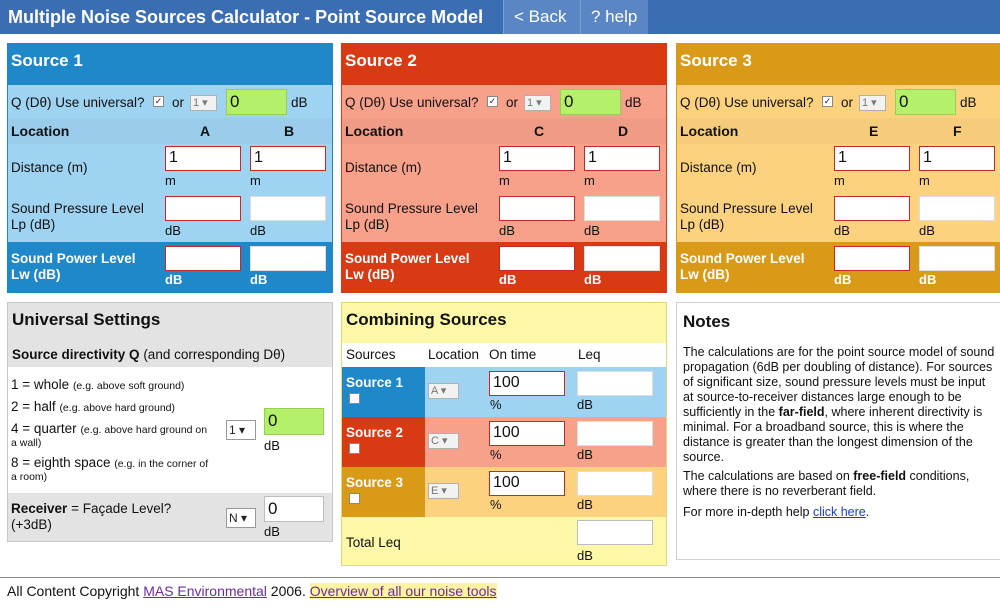 The width and height of the screenshot is (1000, 610). What do you see at coordinates (383, 492) in the screenshot?
I see `combine-row-3-source-cell` at bounding box center [383, 492].